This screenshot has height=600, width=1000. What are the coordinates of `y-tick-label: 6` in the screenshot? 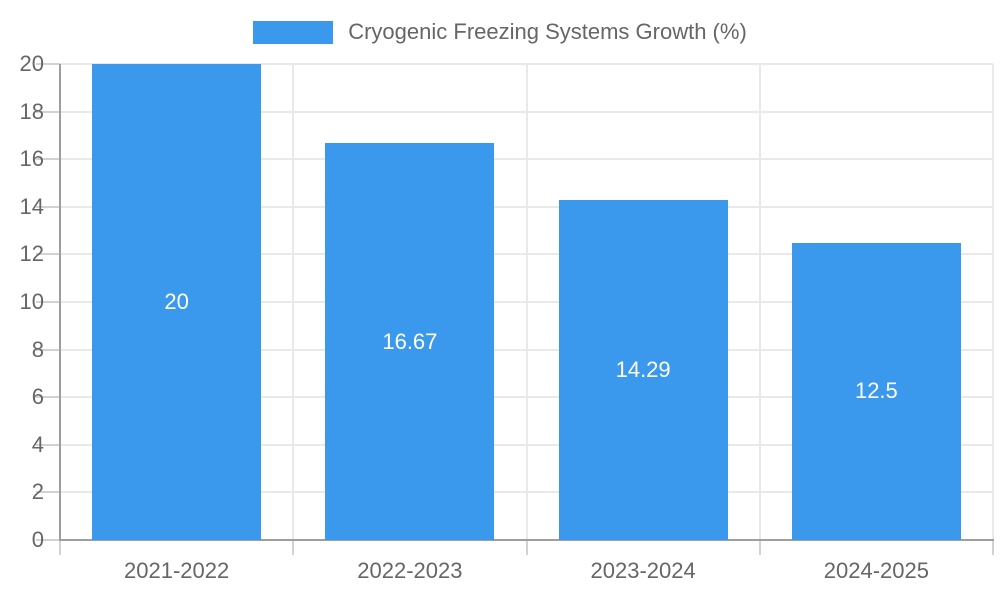 It's located at (37, 397).